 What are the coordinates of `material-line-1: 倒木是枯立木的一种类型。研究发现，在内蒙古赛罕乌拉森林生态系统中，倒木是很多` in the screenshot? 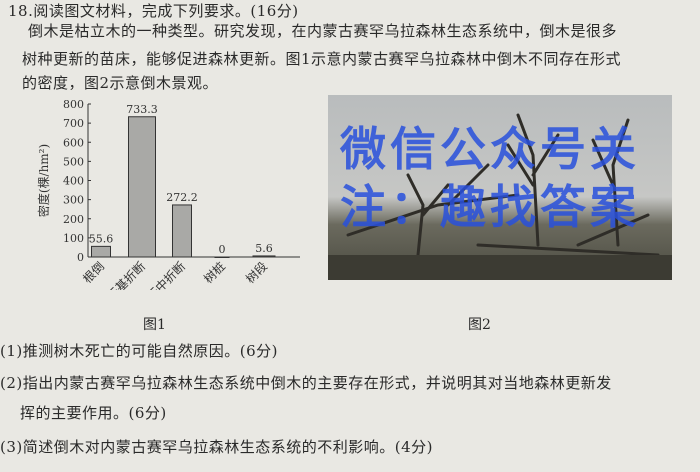 It's located at (323, 31).